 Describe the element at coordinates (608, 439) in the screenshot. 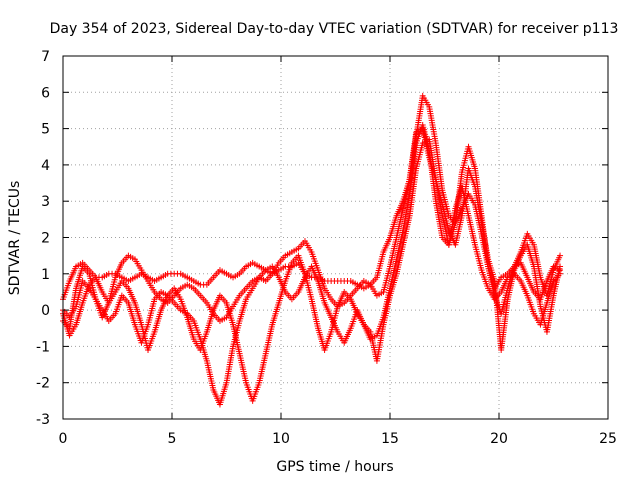

I see `x-tick-label: 25` at that location.